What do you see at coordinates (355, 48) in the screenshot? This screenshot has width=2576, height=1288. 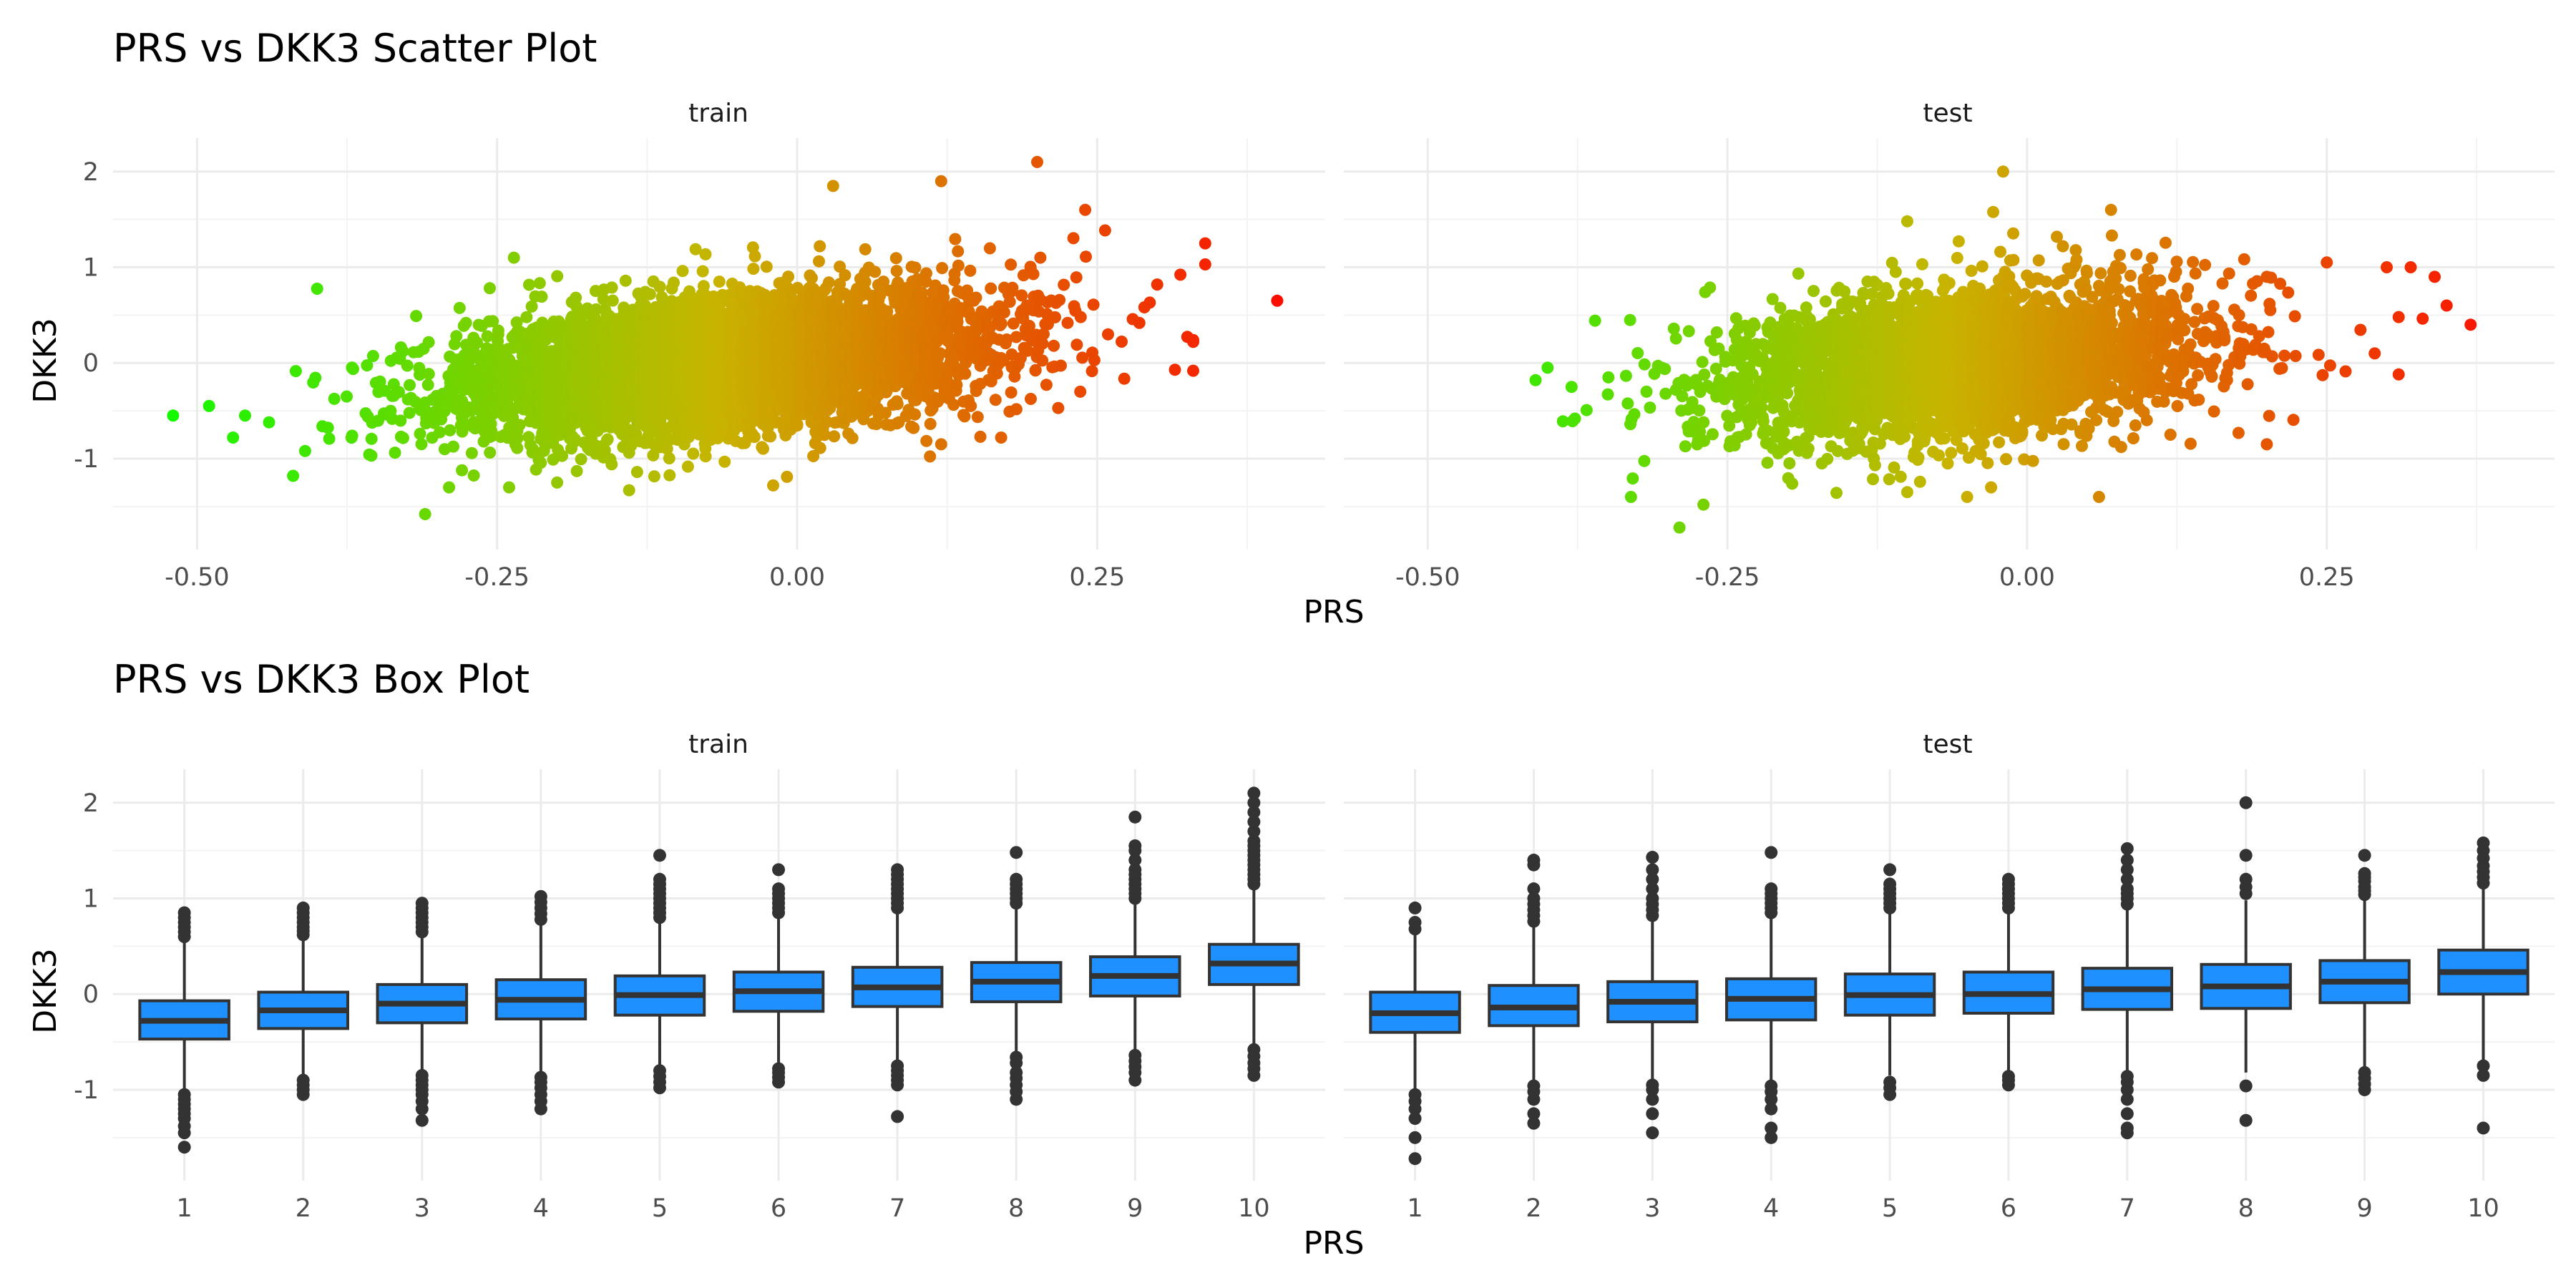 I see `scatter-title: PRS vs DKK3 Scatter Plot` at bounding box center [355, 48].